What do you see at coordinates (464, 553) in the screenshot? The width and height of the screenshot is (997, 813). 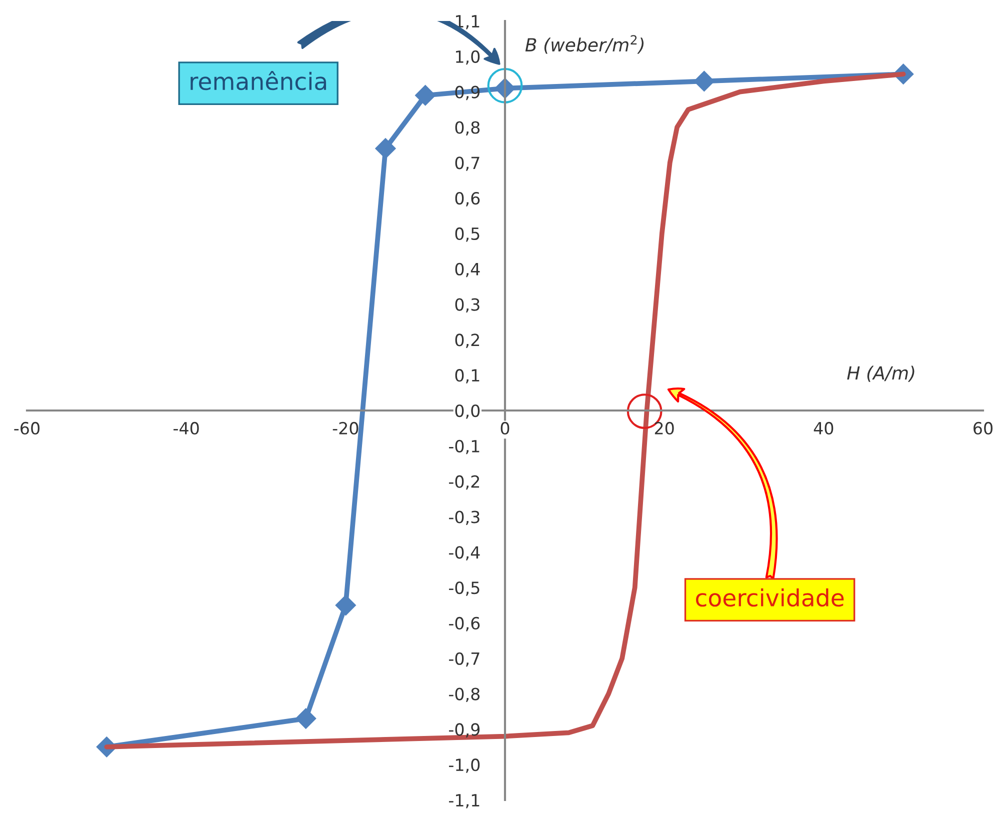 I see `y-tick-label: -0,4` at bounding box center [464, 553].